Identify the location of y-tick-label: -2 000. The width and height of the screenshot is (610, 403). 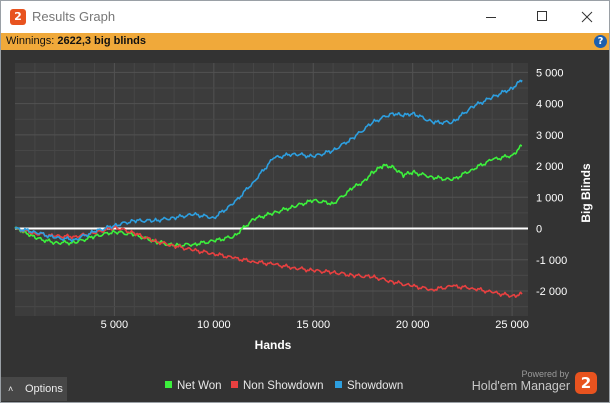
(551, 292).